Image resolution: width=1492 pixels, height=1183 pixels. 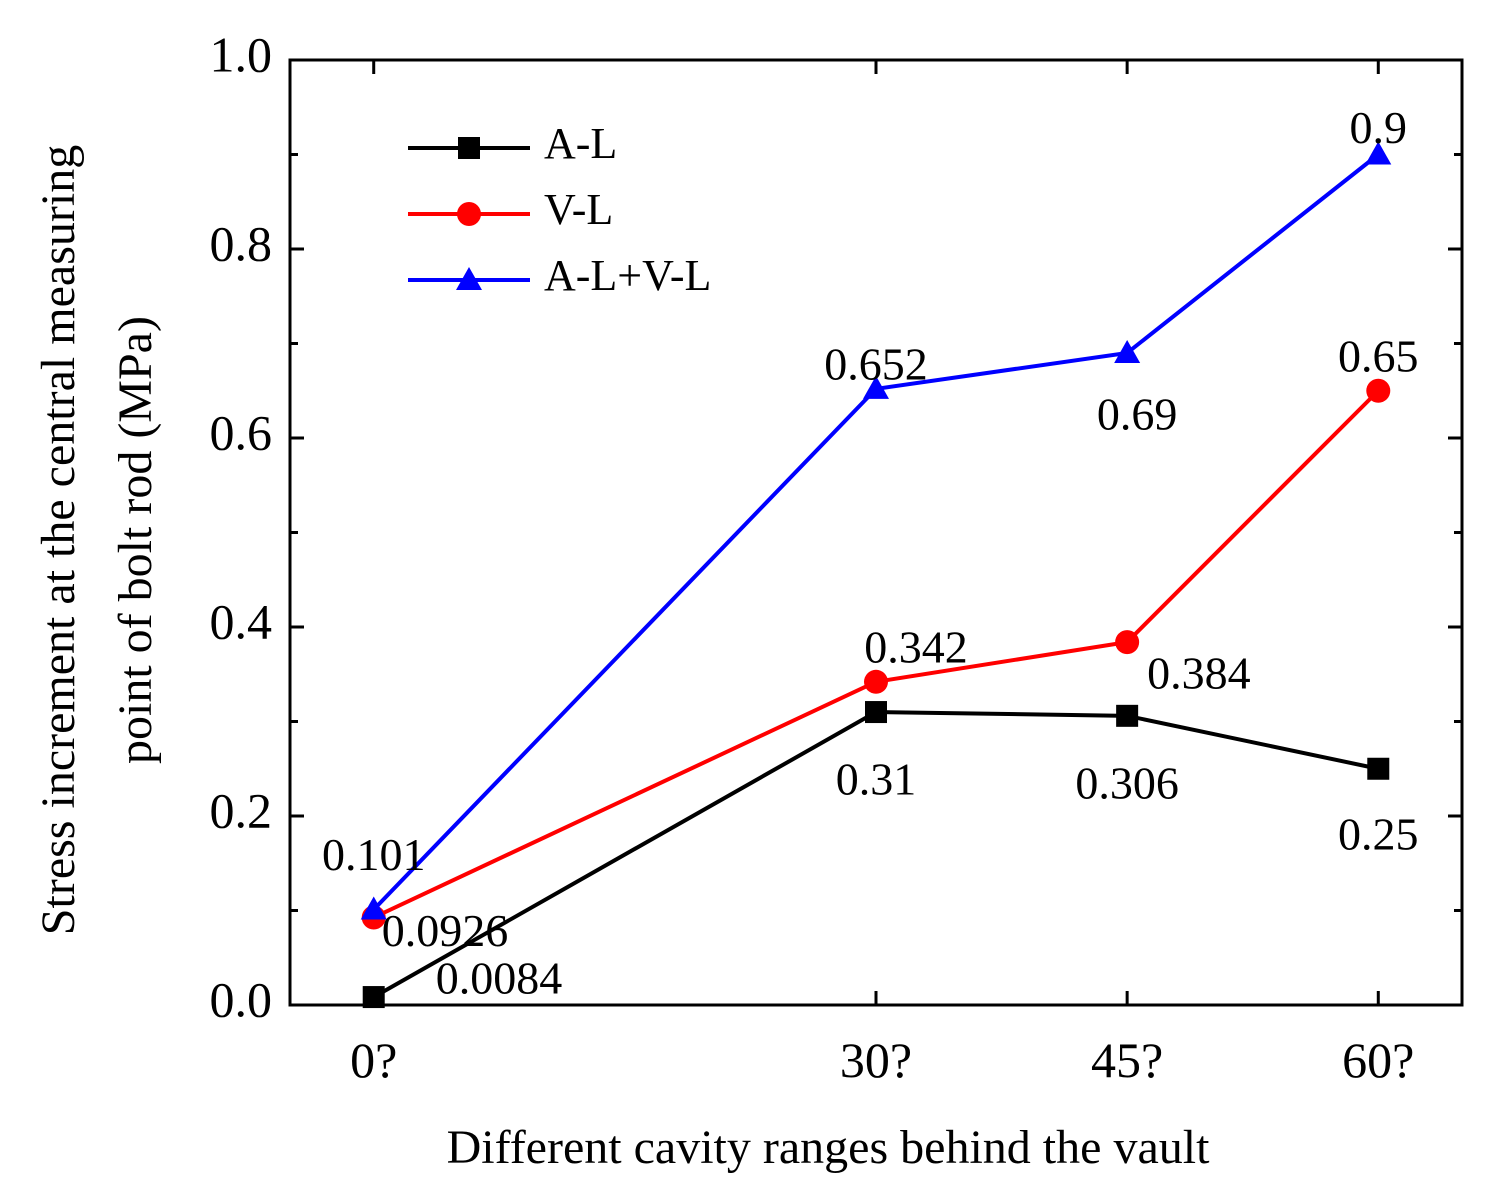 What do you see at coordinates (135, 540) in the screenshot?
I see `y-axis-title-line2: point of bolt rod (MPa)` at bounding box center [135, 540].